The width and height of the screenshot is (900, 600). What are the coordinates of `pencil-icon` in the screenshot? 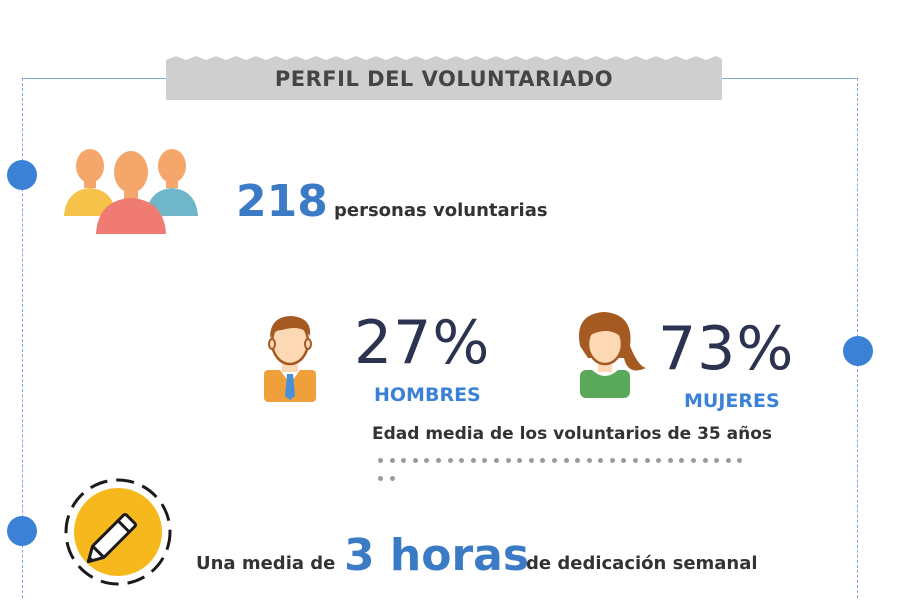 It's located at (118, 532).